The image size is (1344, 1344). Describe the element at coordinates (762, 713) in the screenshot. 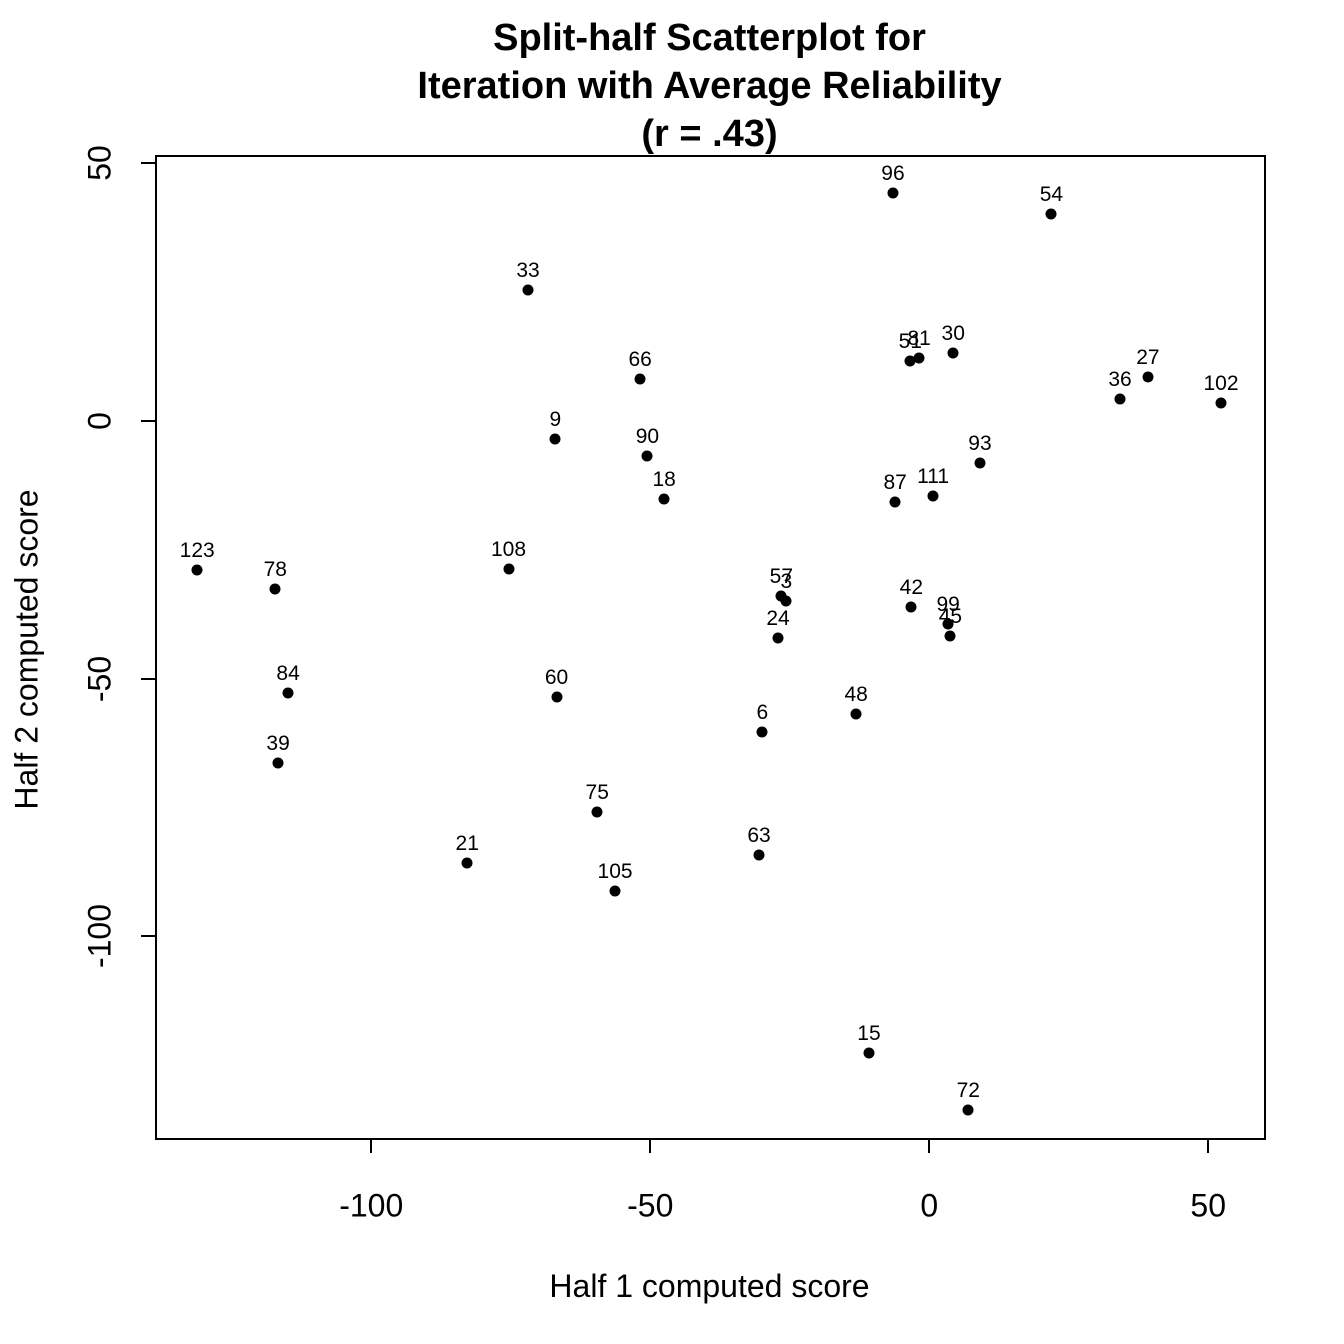

I see `data-point-label: 6` at that location.